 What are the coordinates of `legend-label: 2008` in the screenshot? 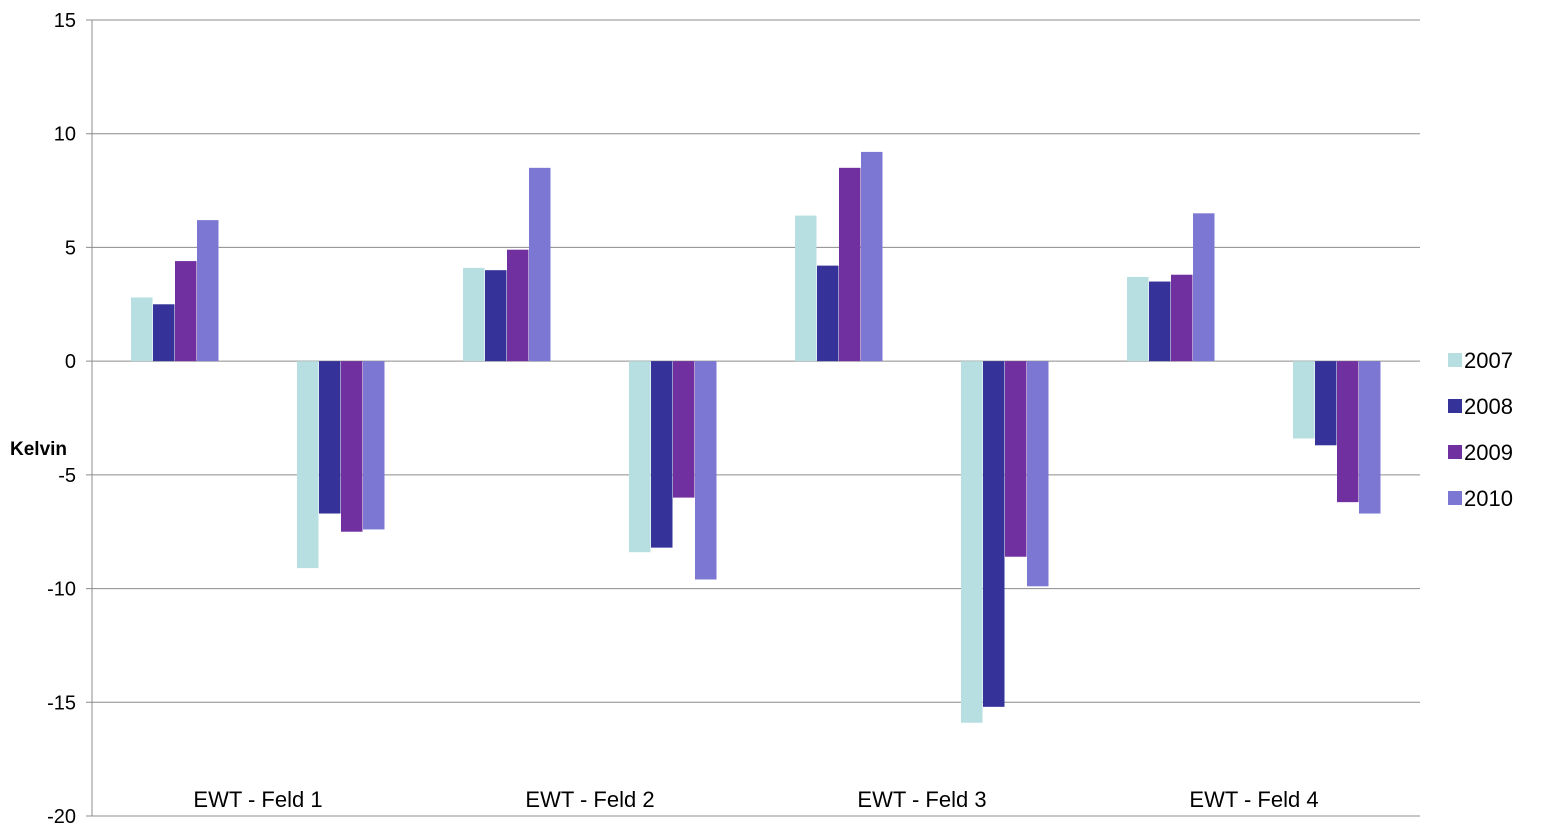 It's located at (1488, 406).